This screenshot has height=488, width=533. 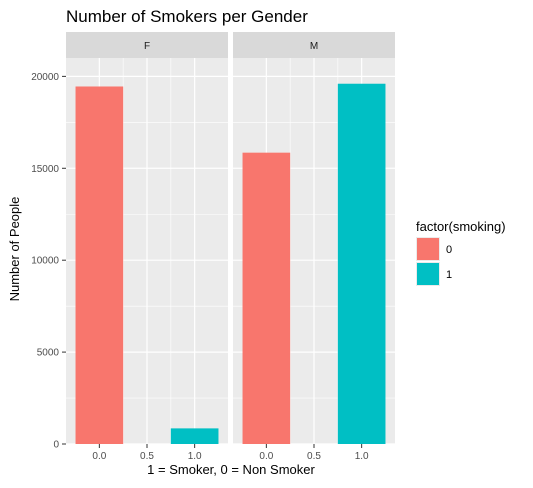 What do you see at coordinates (434, 261) in the screenshot?
I see `legend-items: 01` at bounding box center [434, 261].